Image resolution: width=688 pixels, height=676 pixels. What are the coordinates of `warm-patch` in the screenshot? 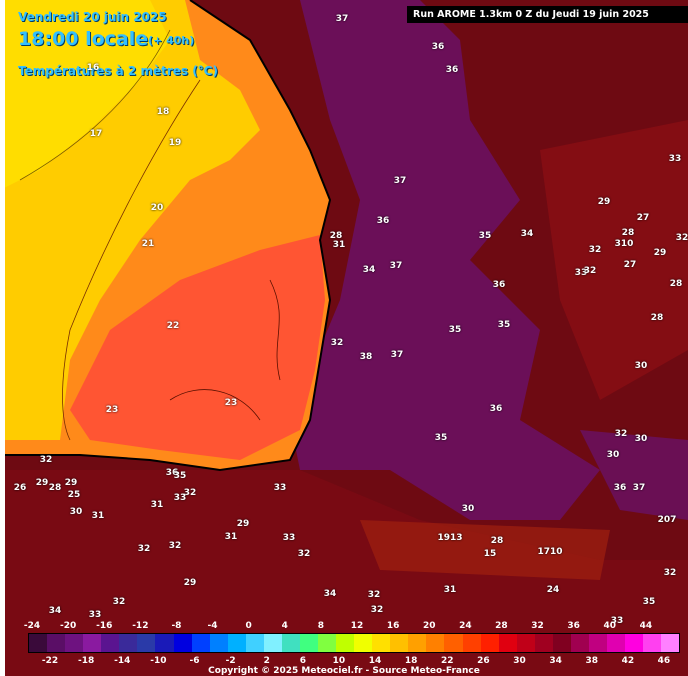 It's located at (614, 260).